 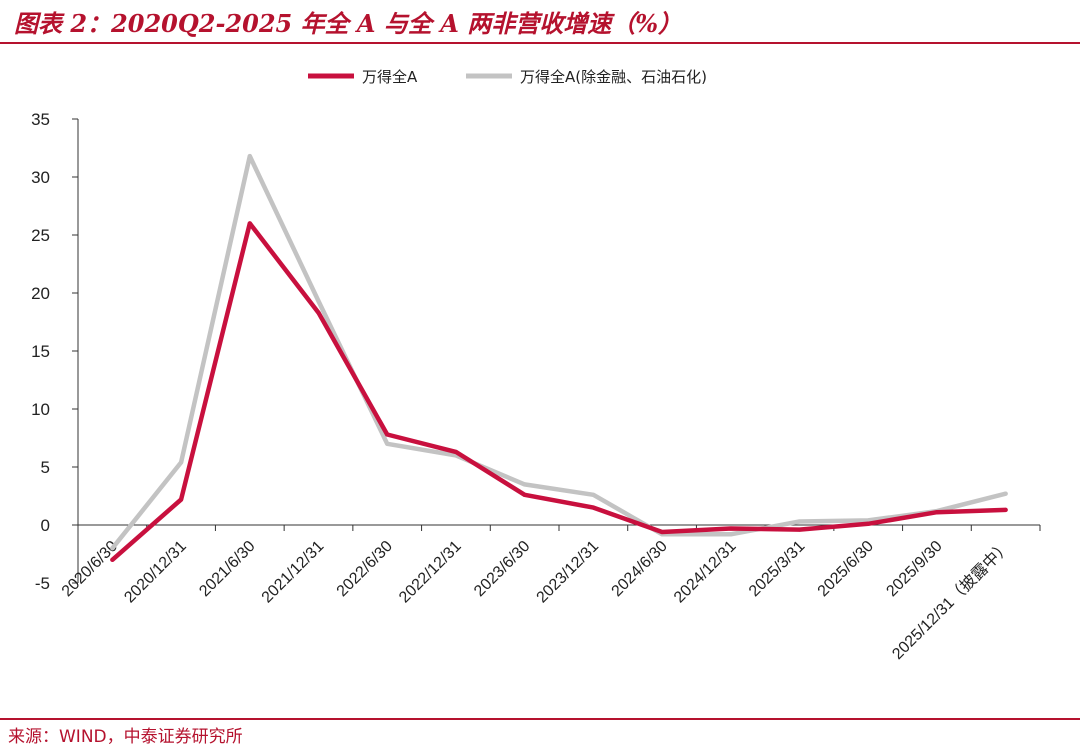 What do you see at coordinates (55, 351) in the screenshot?
I see `y-axis: -5 0 5 10 15 20 25 30 35` at bounding box center [55, 351].